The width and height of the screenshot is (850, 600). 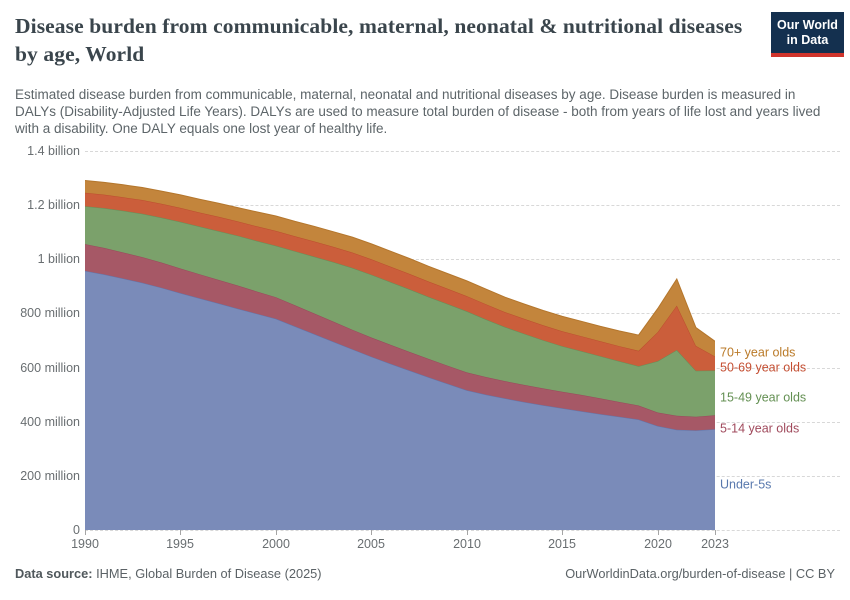 I want to click on data-source-value: IHME, Global Burden of Disease (2025), so click(x=207, y=573).